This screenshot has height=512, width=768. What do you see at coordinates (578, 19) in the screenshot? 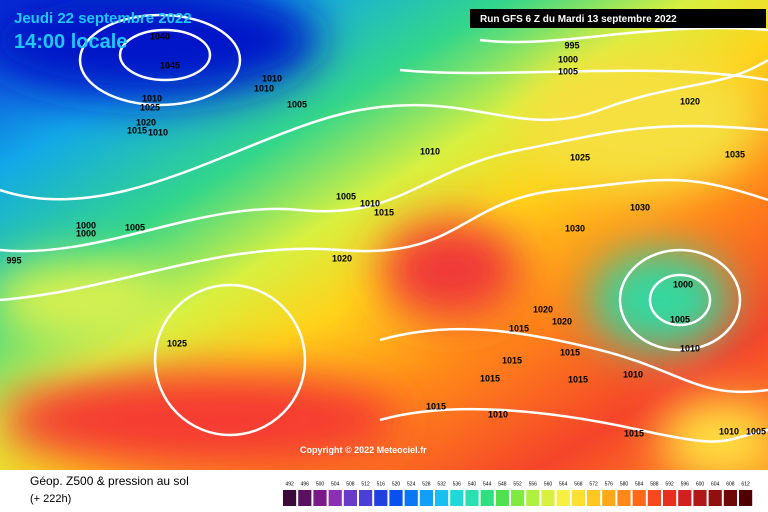
I see `run-label: Run GFS 6 Z du Mardi 13 septembre 2022` at bounding box center [578, 19].